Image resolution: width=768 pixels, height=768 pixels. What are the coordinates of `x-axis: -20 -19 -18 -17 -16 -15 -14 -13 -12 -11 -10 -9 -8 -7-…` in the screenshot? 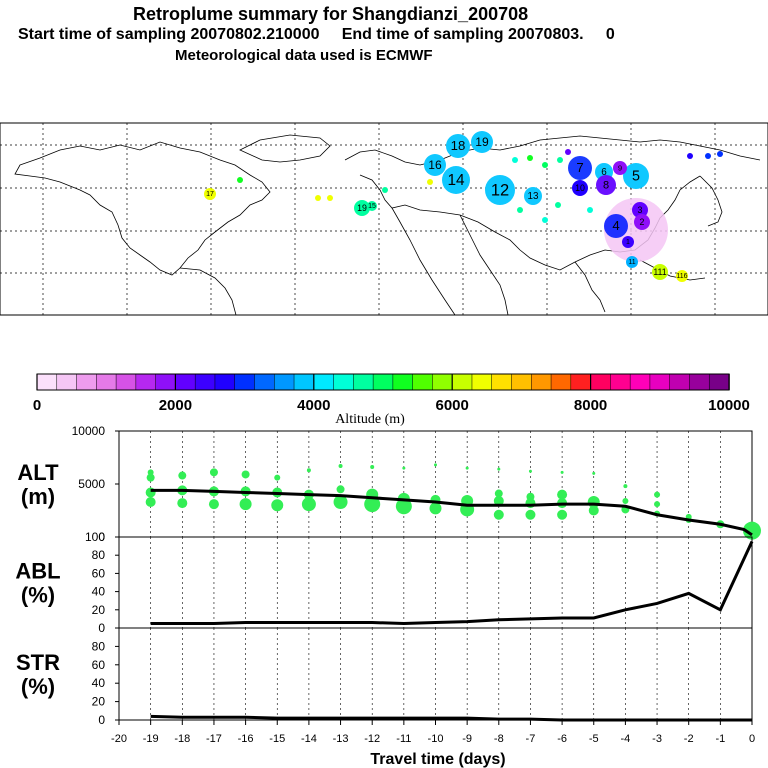 It's located at (433, 744).